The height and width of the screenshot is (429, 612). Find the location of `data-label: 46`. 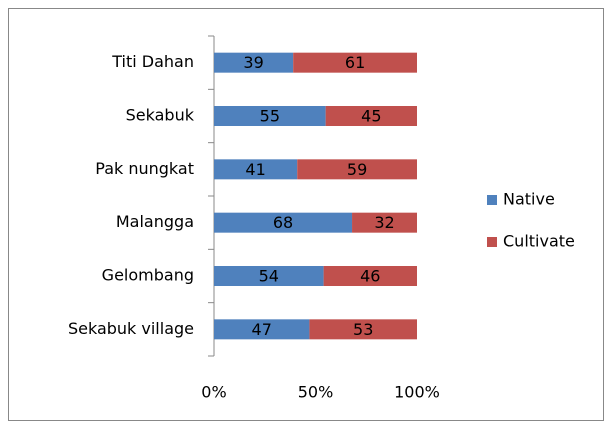

data-label: 46 is located at coordinates (370, 276).